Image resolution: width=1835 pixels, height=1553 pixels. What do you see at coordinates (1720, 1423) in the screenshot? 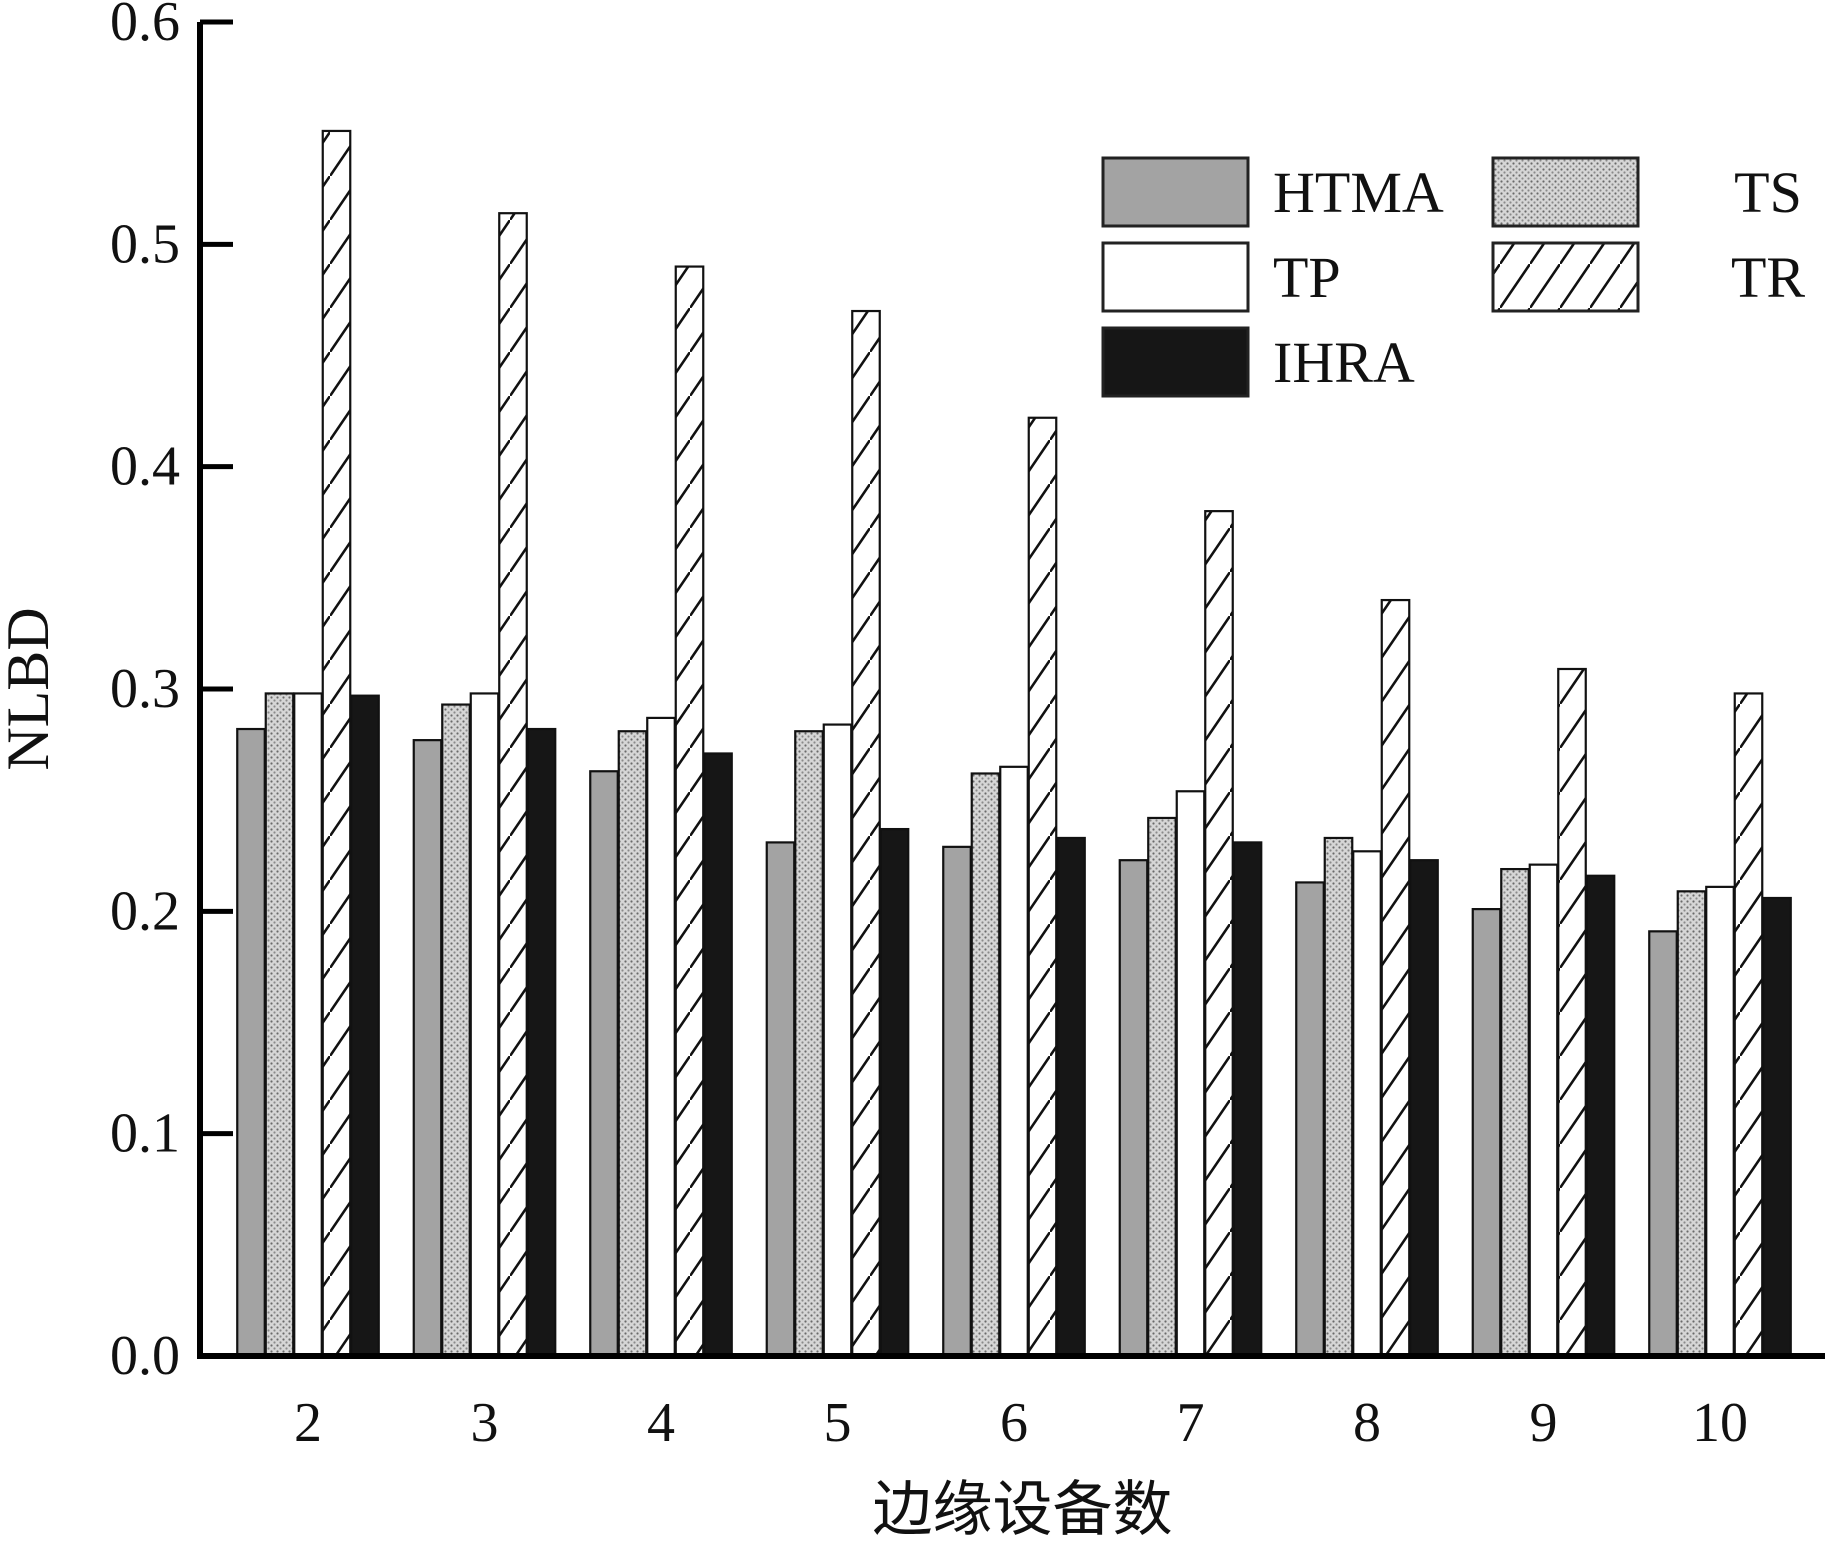
I see `x-tick-label: 10` at bounding box center [1720, 1423].